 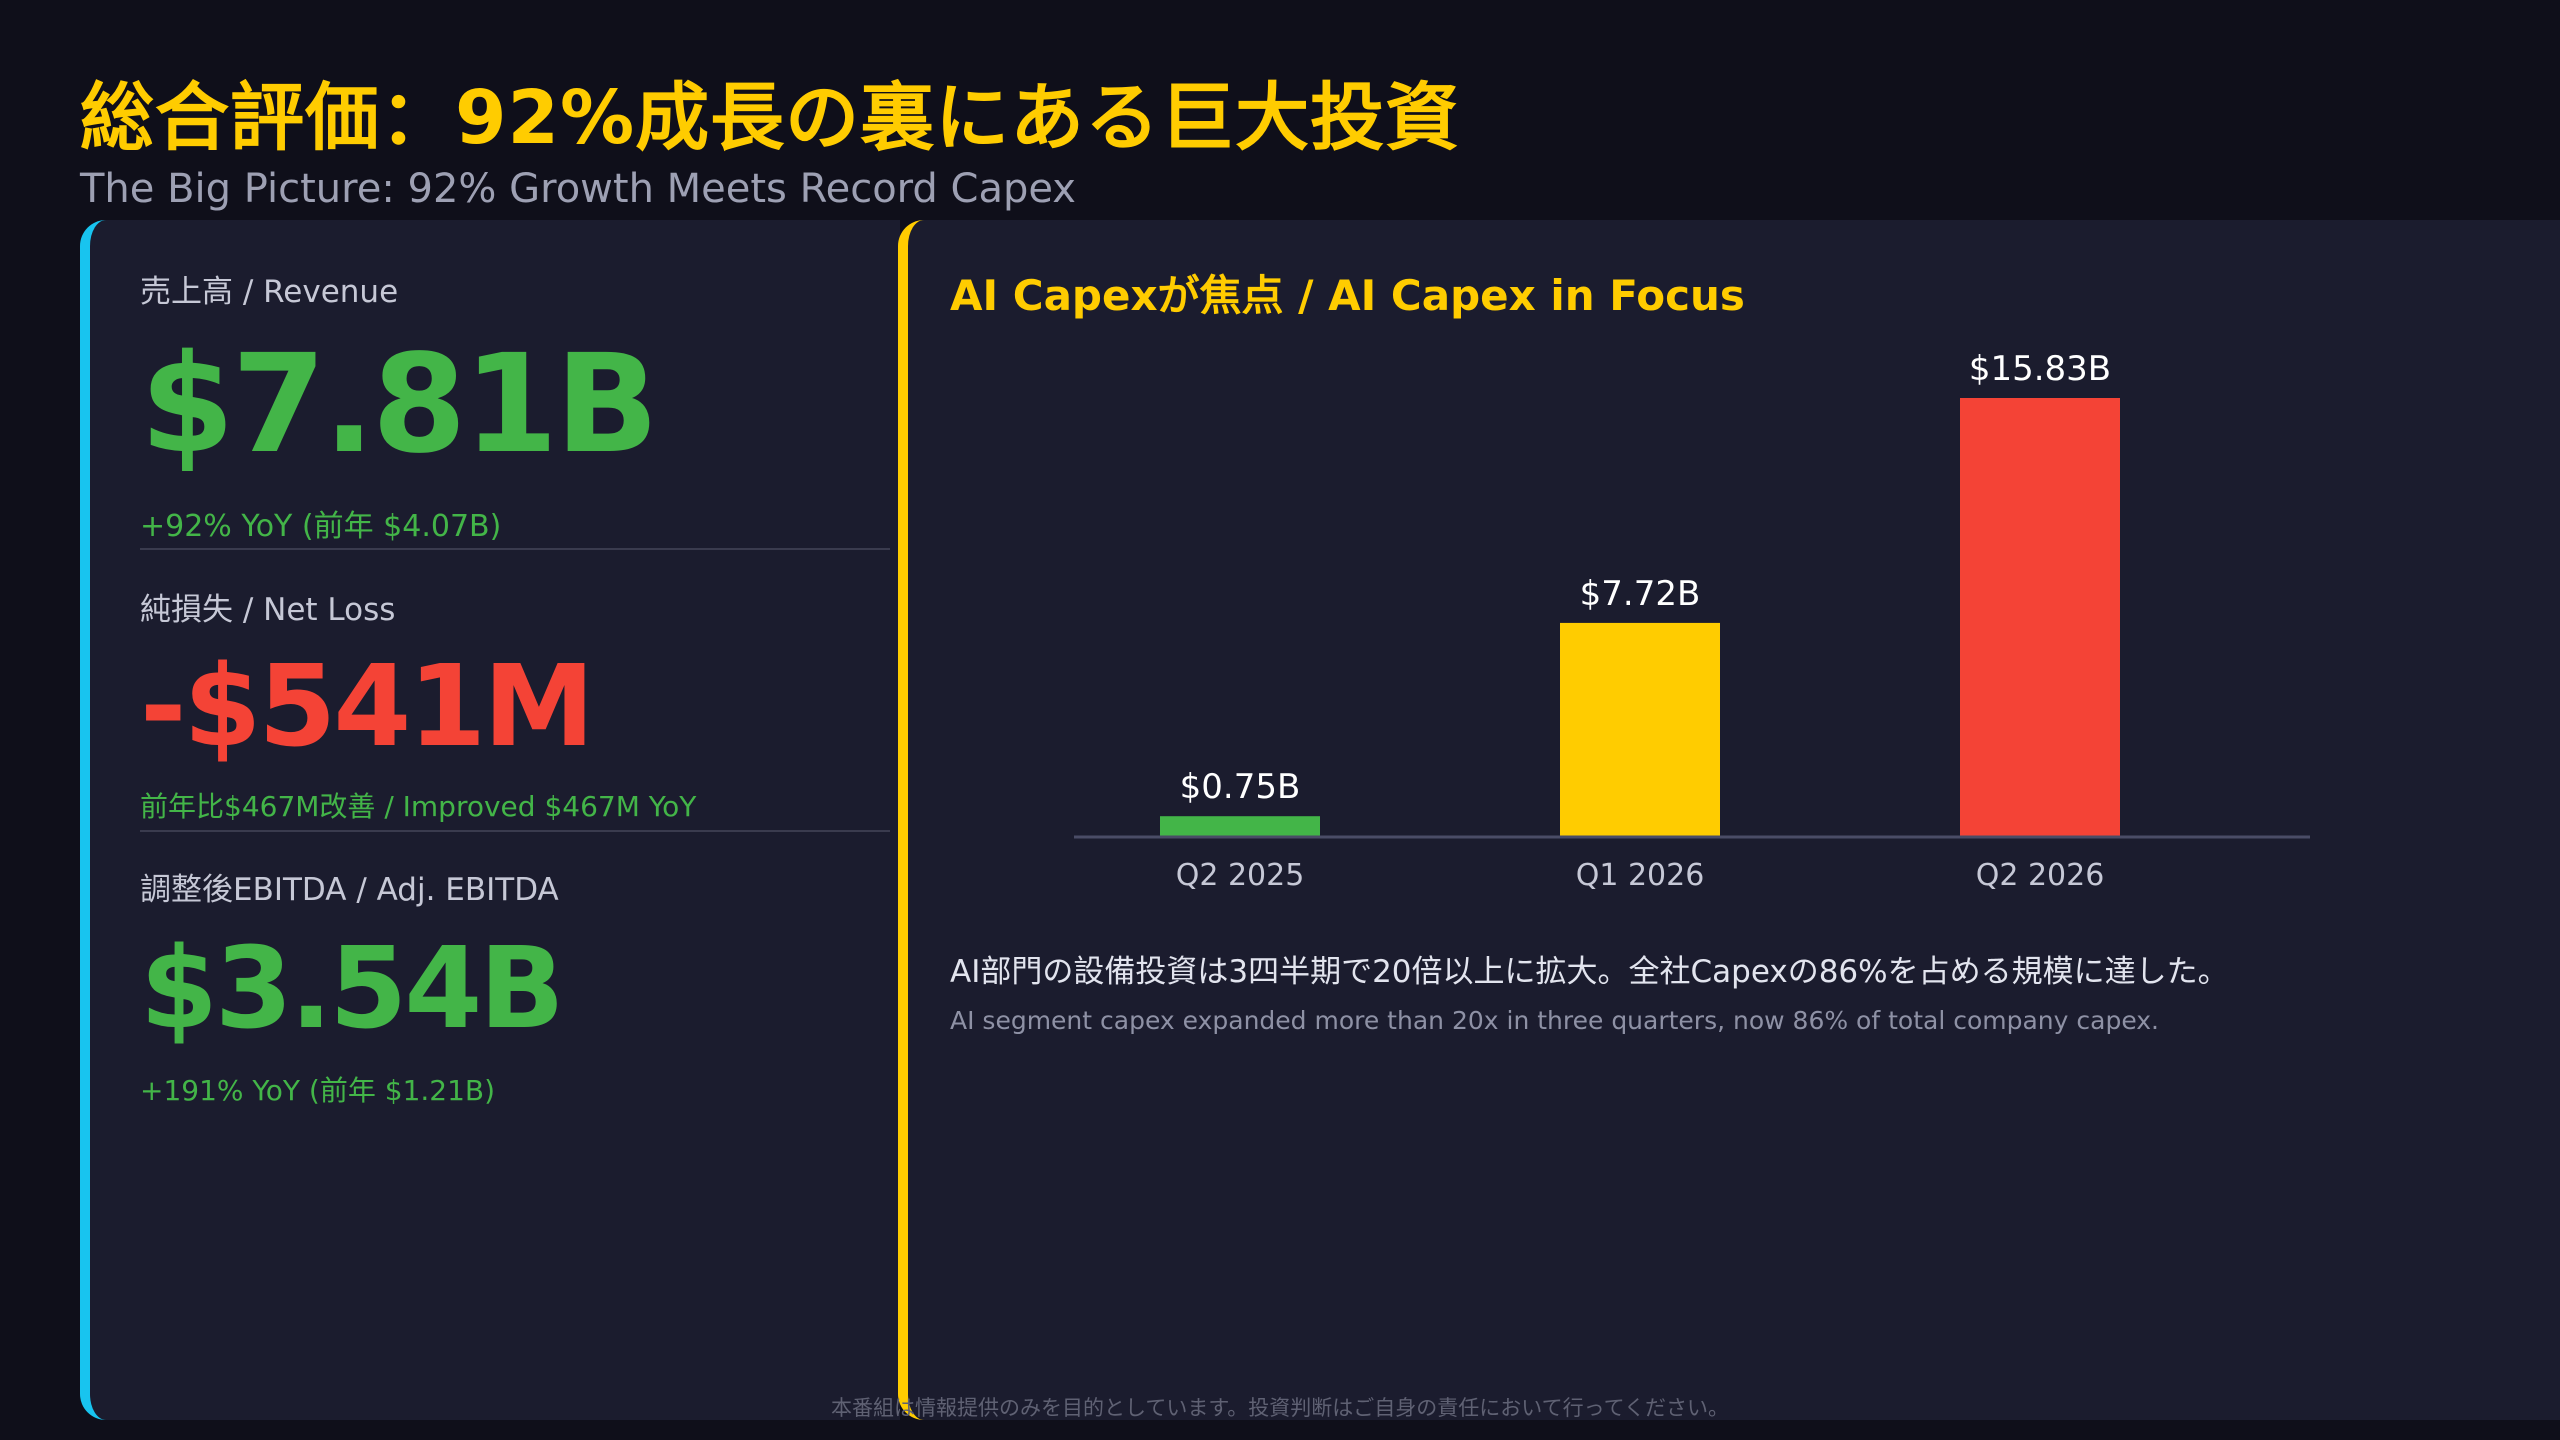 What do you see at coordinates (2040, 617) in the screenshot?
I see `bar-q2-2026` at bounding box center [2040, 617].